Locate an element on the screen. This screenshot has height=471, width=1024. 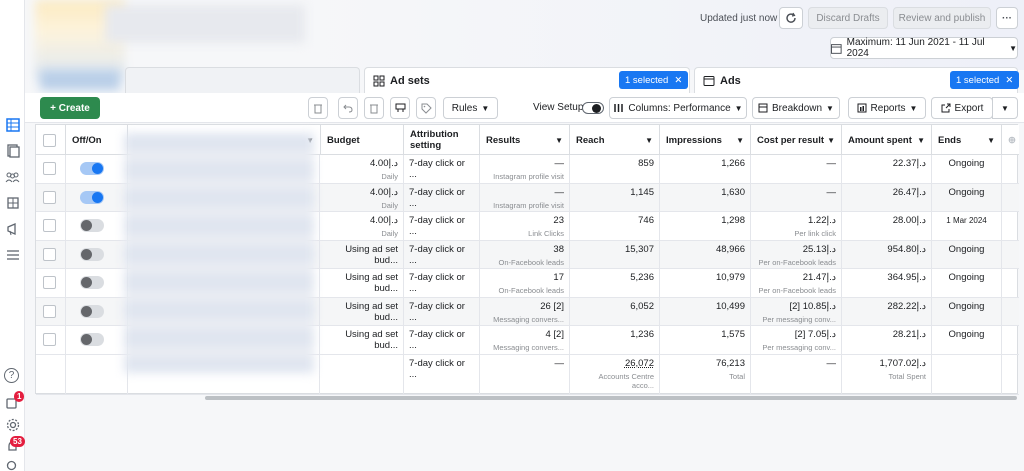
cell-reach: 6,052 is located at coordinates (615, 311).